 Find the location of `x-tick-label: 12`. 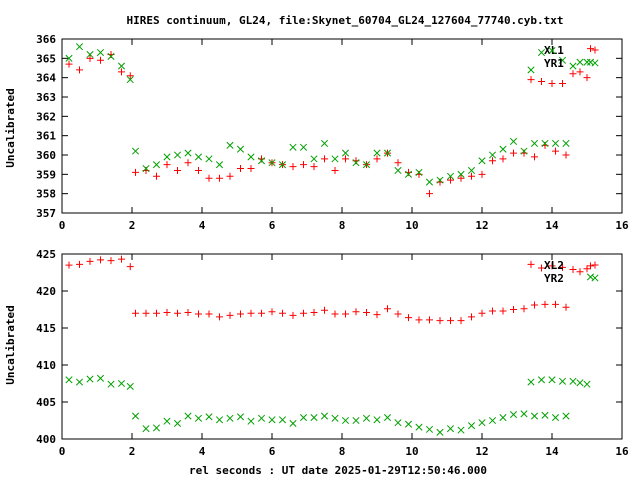

x-tick-label: 12 is located at coordinates (481, 225).